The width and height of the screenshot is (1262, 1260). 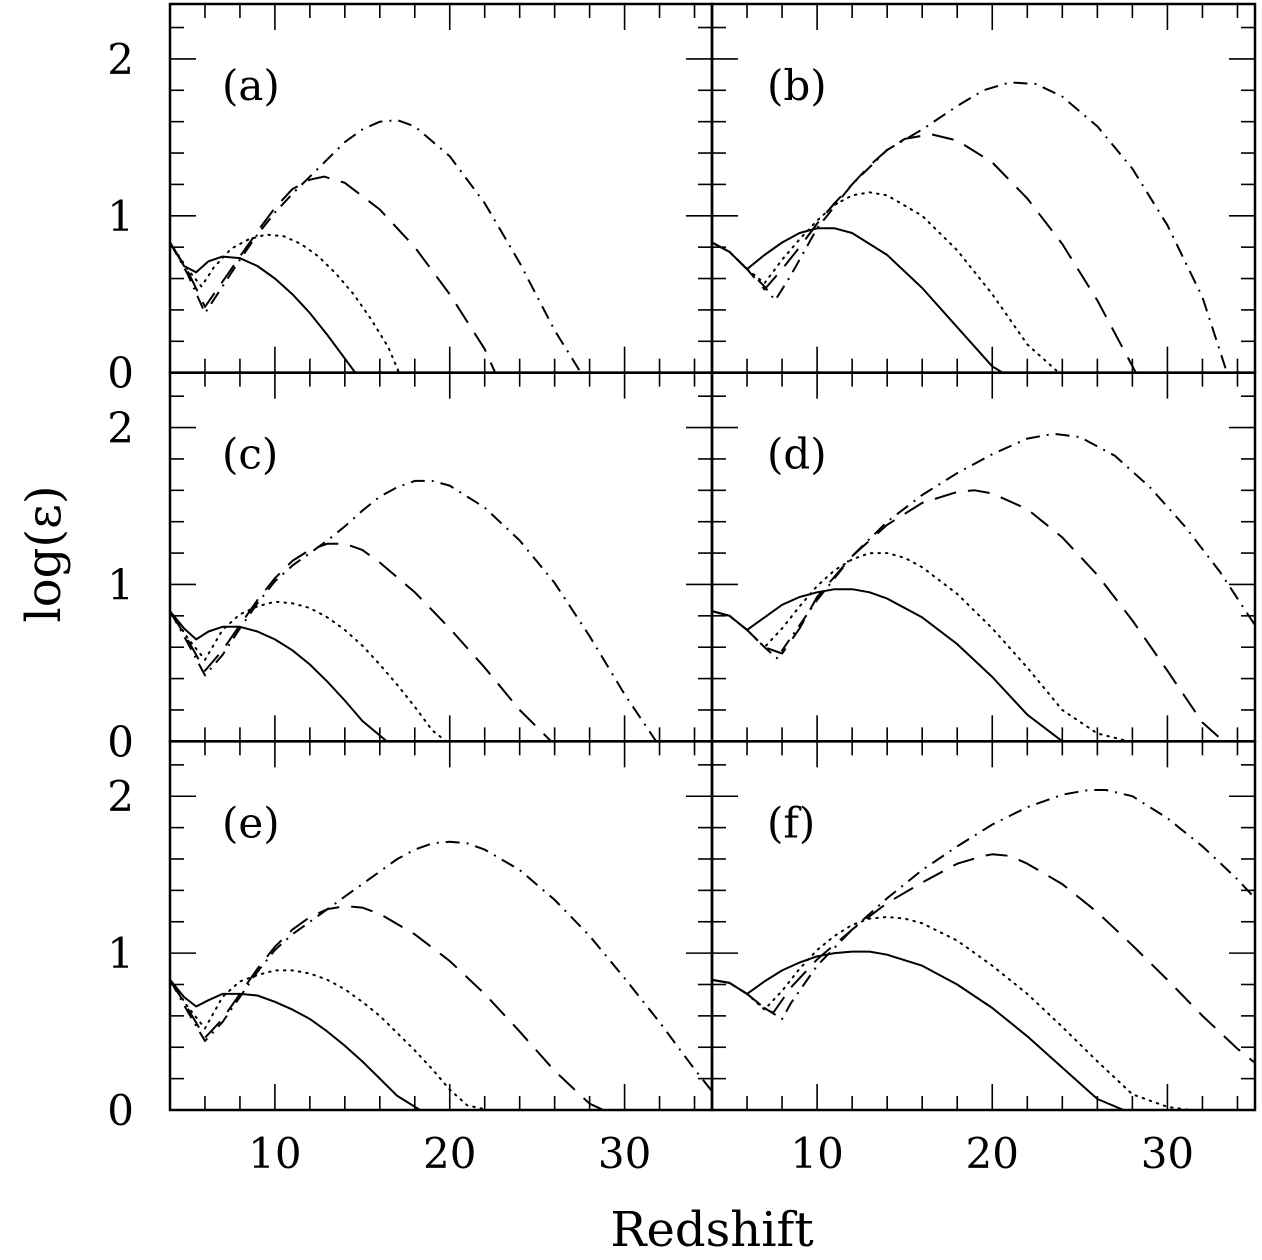 I want to click on panel-label: (f), so click(x=791, y=822).